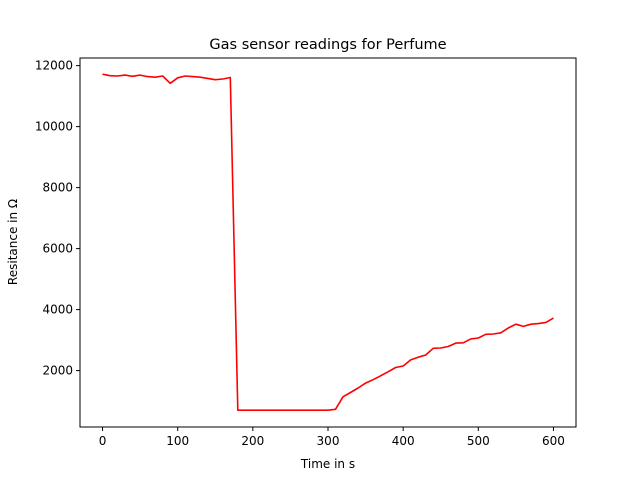  What do you see at coordinates (478, 441) in the screenshot?
I see `x-tick-label: 500` at bounding box center [478, 441].